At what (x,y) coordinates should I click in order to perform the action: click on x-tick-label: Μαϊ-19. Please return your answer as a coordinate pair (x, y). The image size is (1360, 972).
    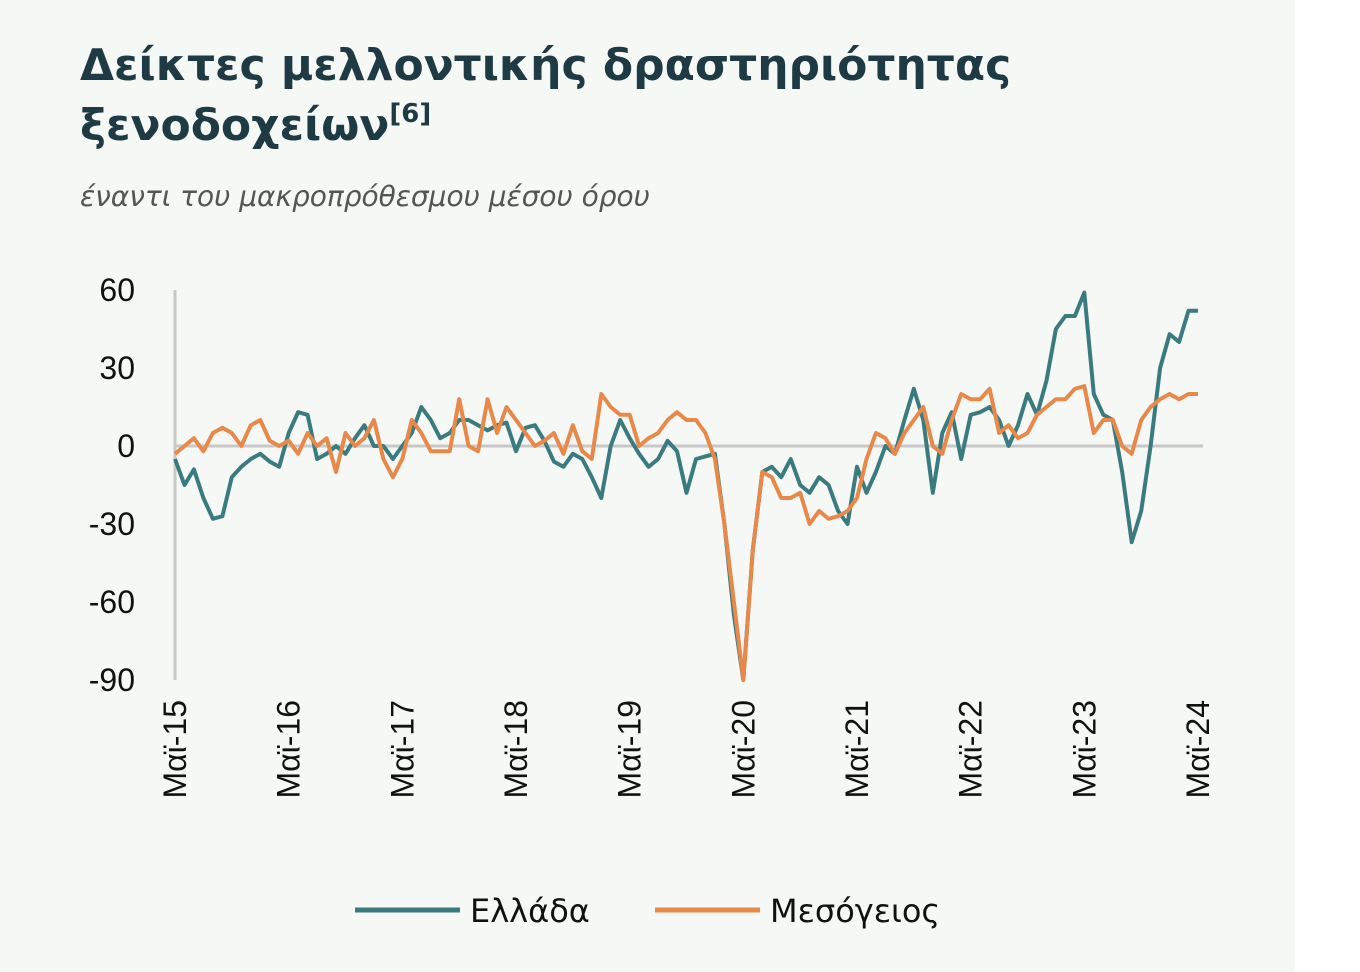
    Looking at the image, I should click on (630, 749).